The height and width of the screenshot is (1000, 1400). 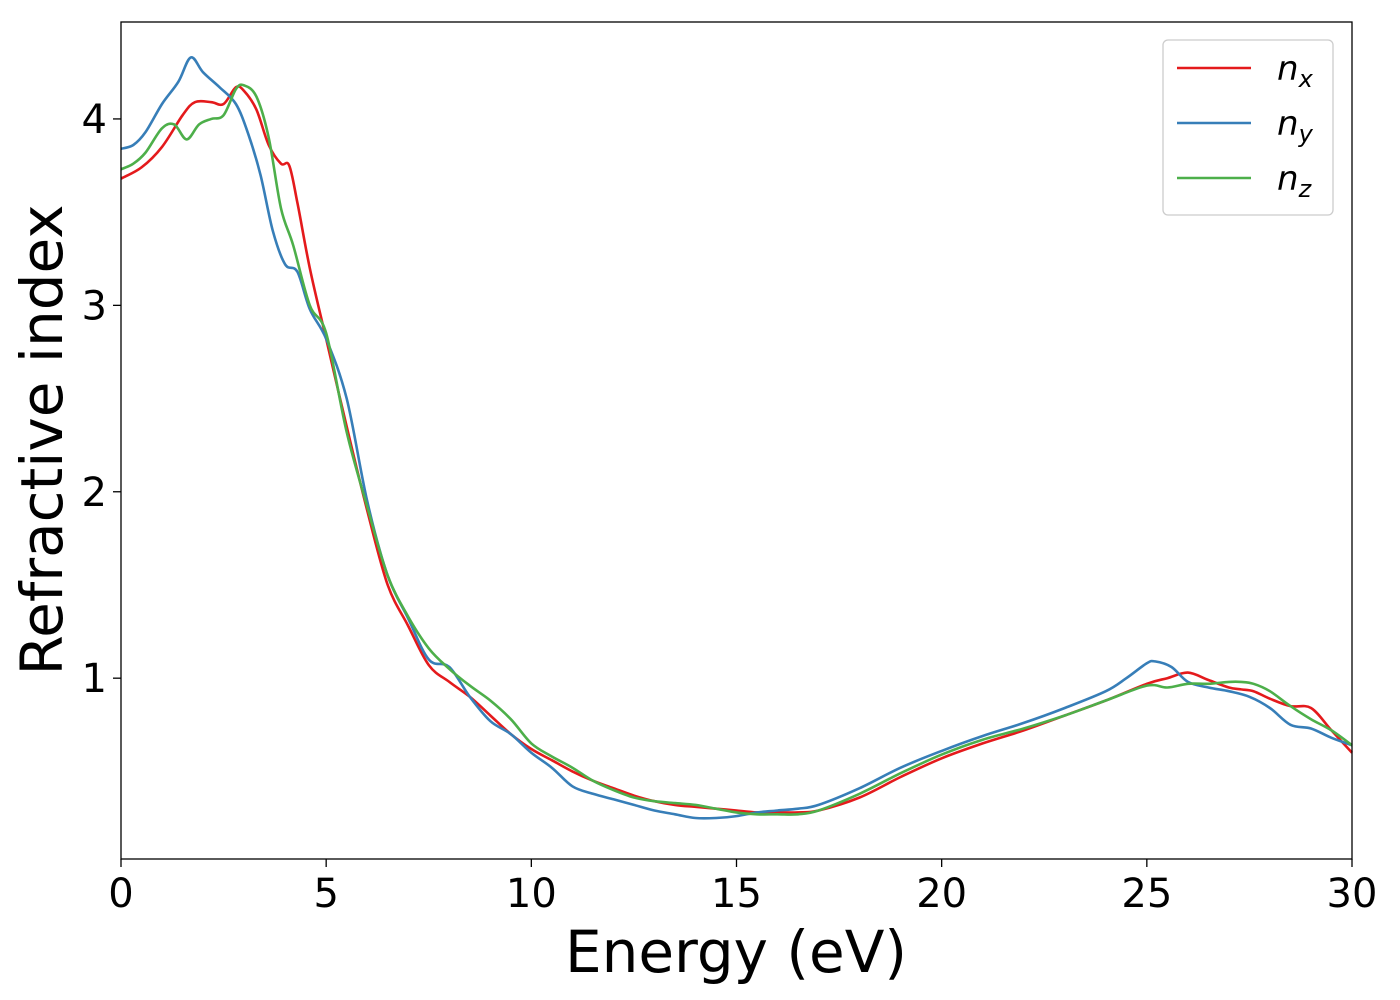 What do you see at coordinates (325, 894) in the screenshot?
I see `x-tick-label: 5` at bounding box center [325, 894].